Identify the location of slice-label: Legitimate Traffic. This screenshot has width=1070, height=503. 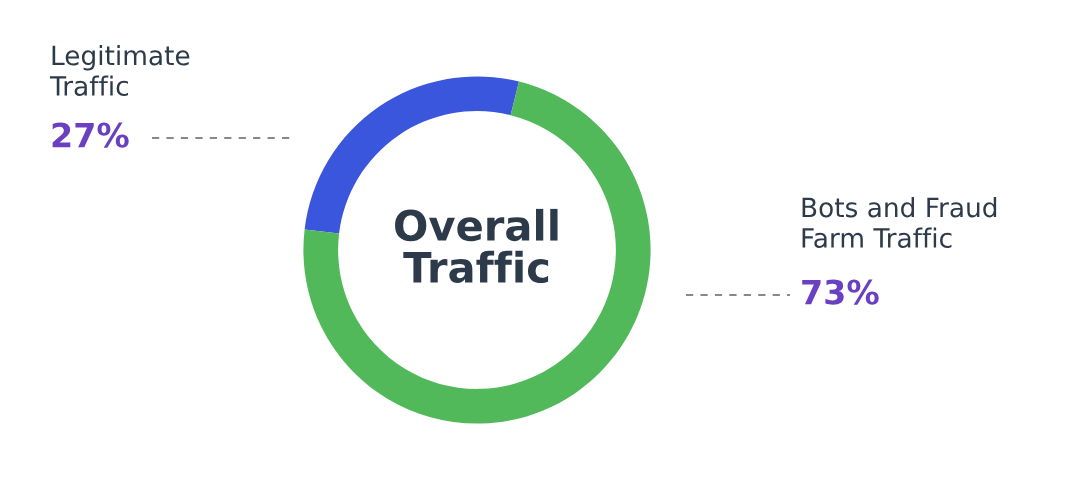
(119, 70).